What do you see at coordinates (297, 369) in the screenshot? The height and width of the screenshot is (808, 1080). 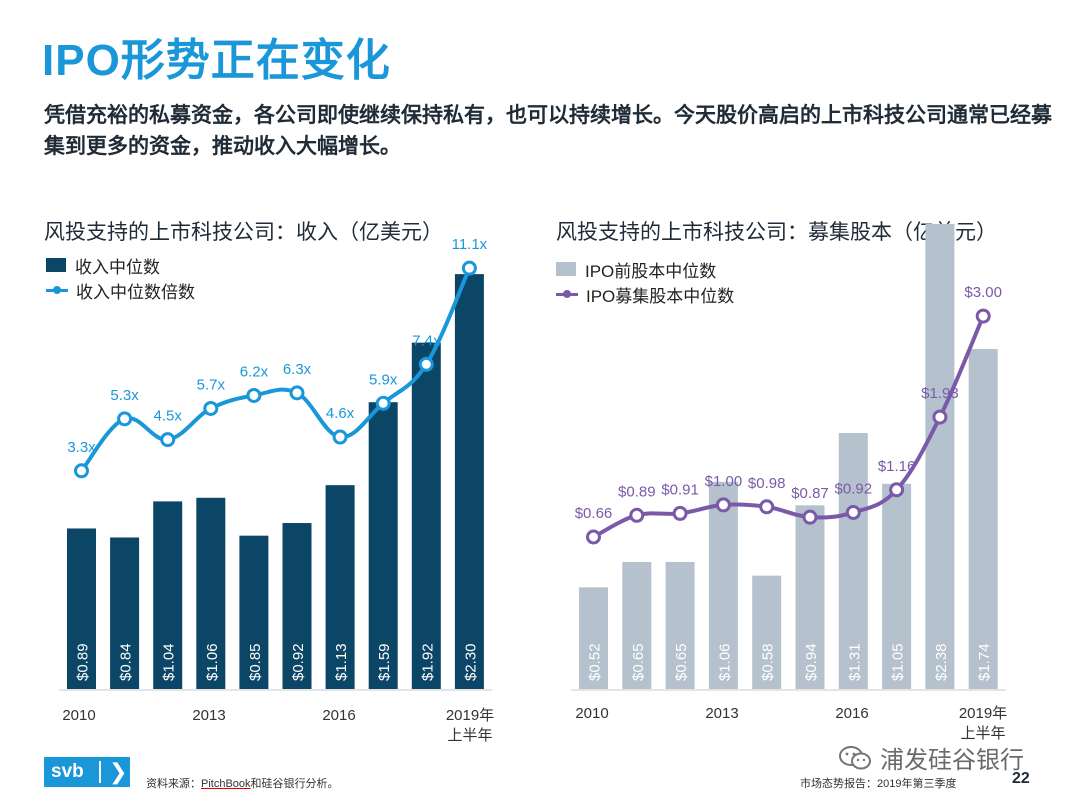 I see `left-line-label: 6.3x` at bounding box center [297, 369].